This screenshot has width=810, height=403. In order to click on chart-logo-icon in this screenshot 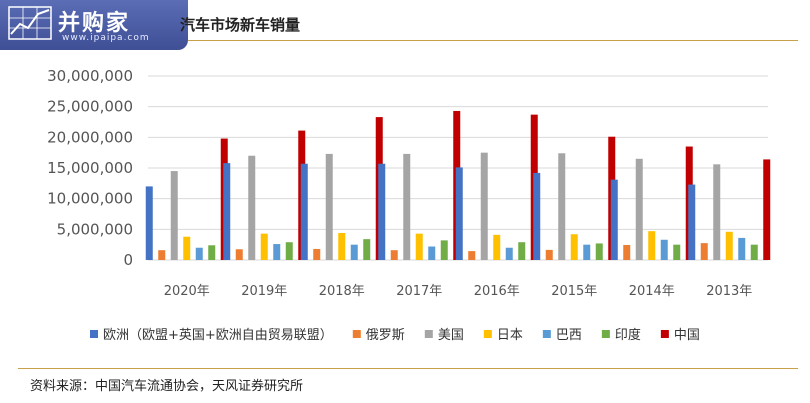, I will do `click(30, 23)`.